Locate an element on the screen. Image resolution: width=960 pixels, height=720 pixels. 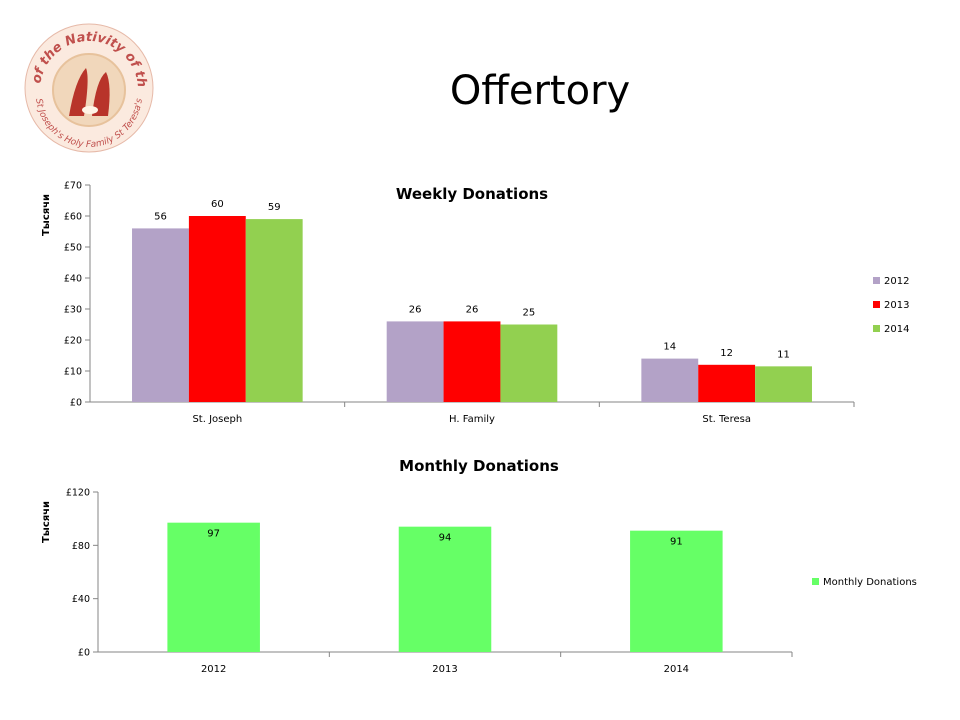
data-label: 14 is located at coordinates (669, 347).